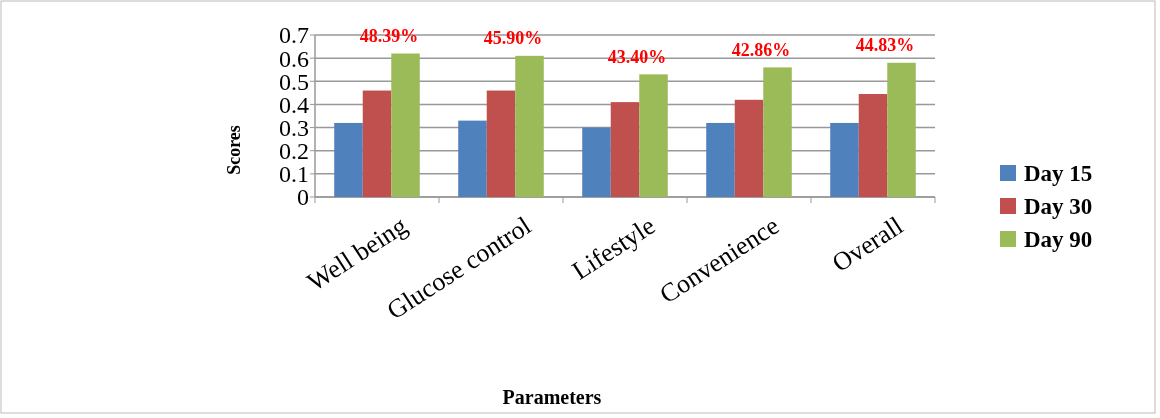 The image size is (1160, 418). What do you see at coordinates (1058, 207) in the screenshot?
I see `legend-label: Day 30` at bounding box center [1058, 207].